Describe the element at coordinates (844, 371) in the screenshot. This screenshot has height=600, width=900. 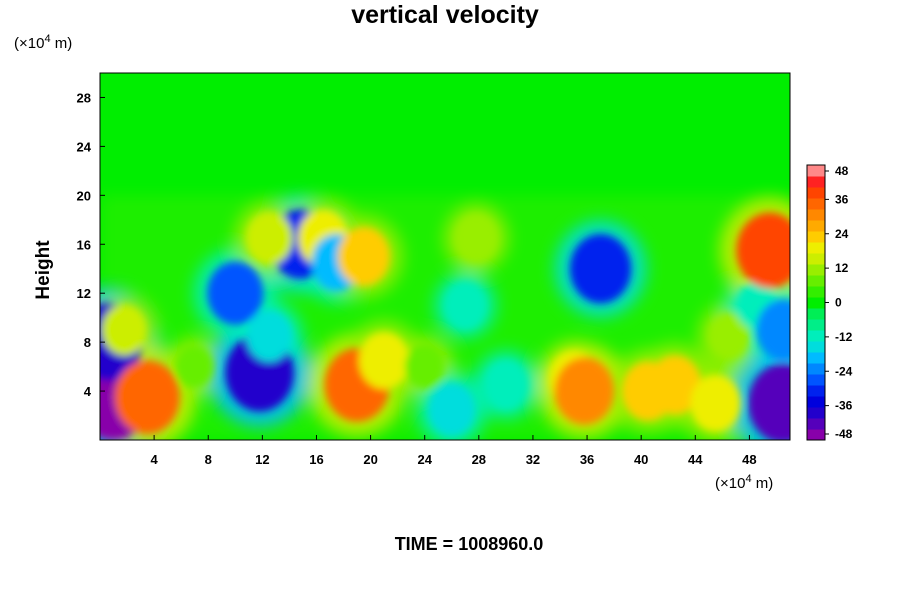
I see `colorbar-tick-label: -24` at that location.